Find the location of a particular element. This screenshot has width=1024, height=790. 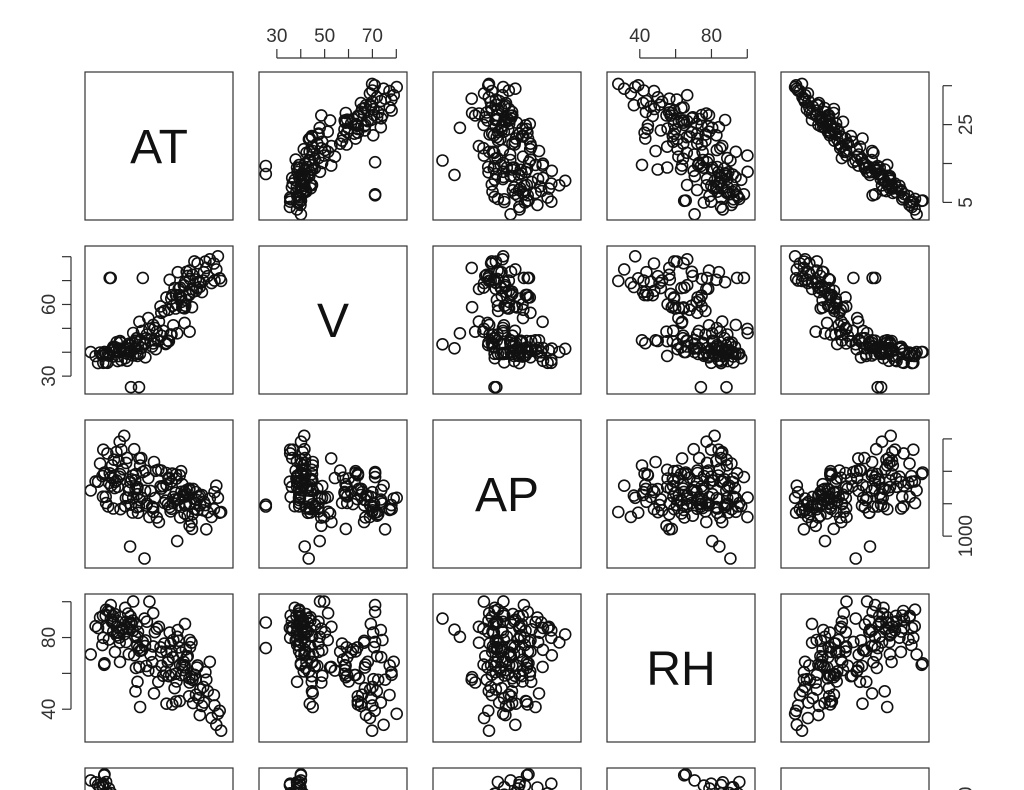

row-axis-AP: 1000 is located at coordinates (959, 497).